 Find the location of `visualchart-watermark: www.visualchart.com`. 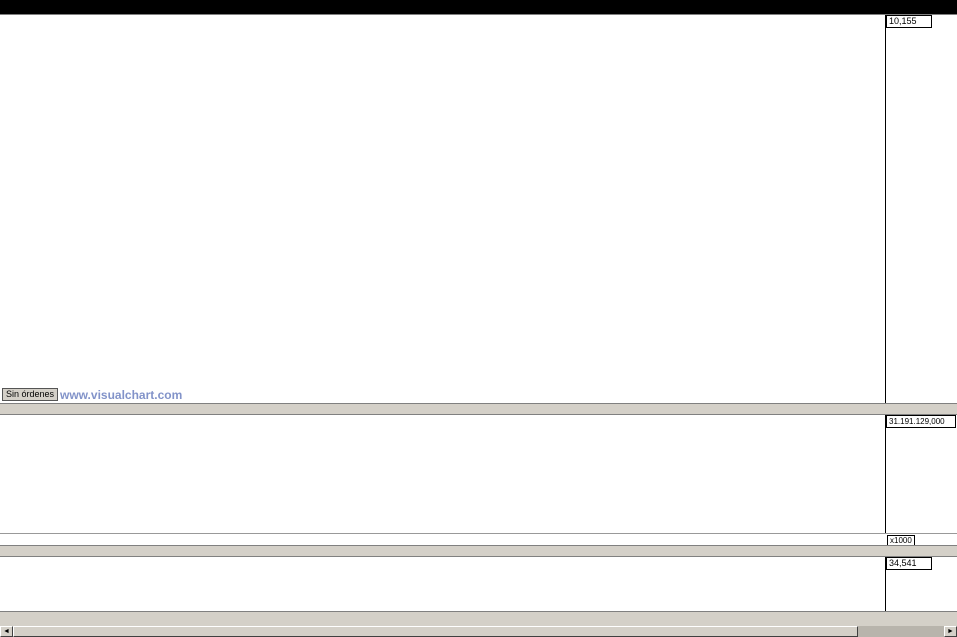

visualchart-watermark: www.visualchart.com is located at coordinates (121, 395).